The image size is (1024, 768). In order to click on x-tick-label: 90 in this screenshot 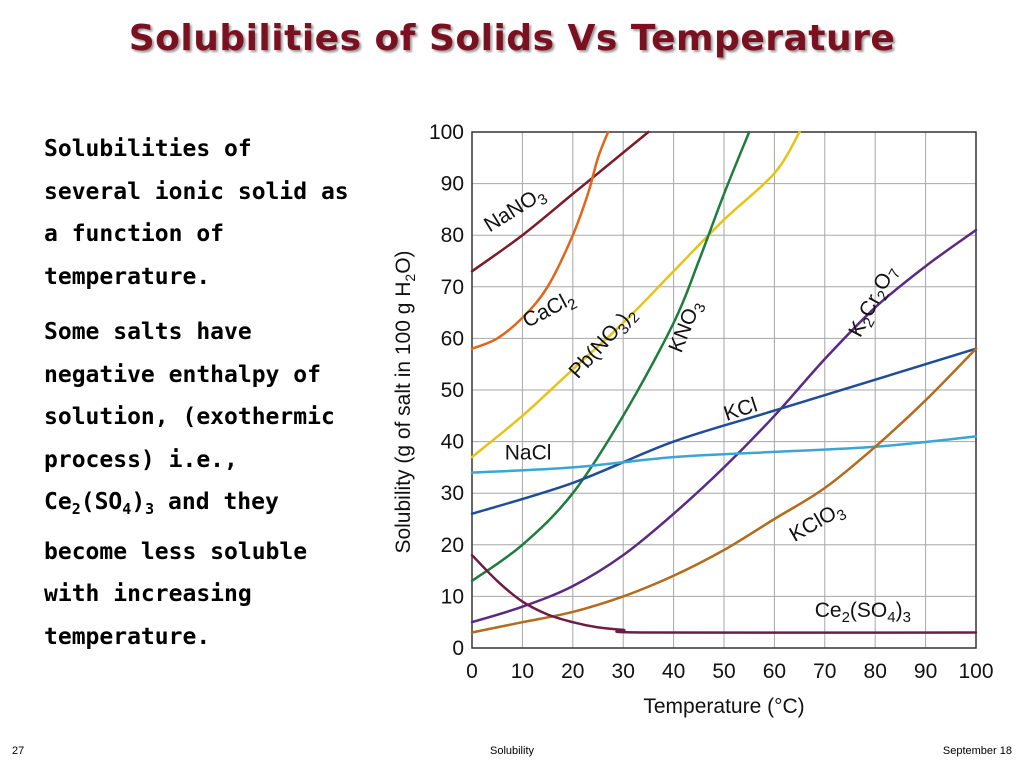, I will do `click(925, 671)`.